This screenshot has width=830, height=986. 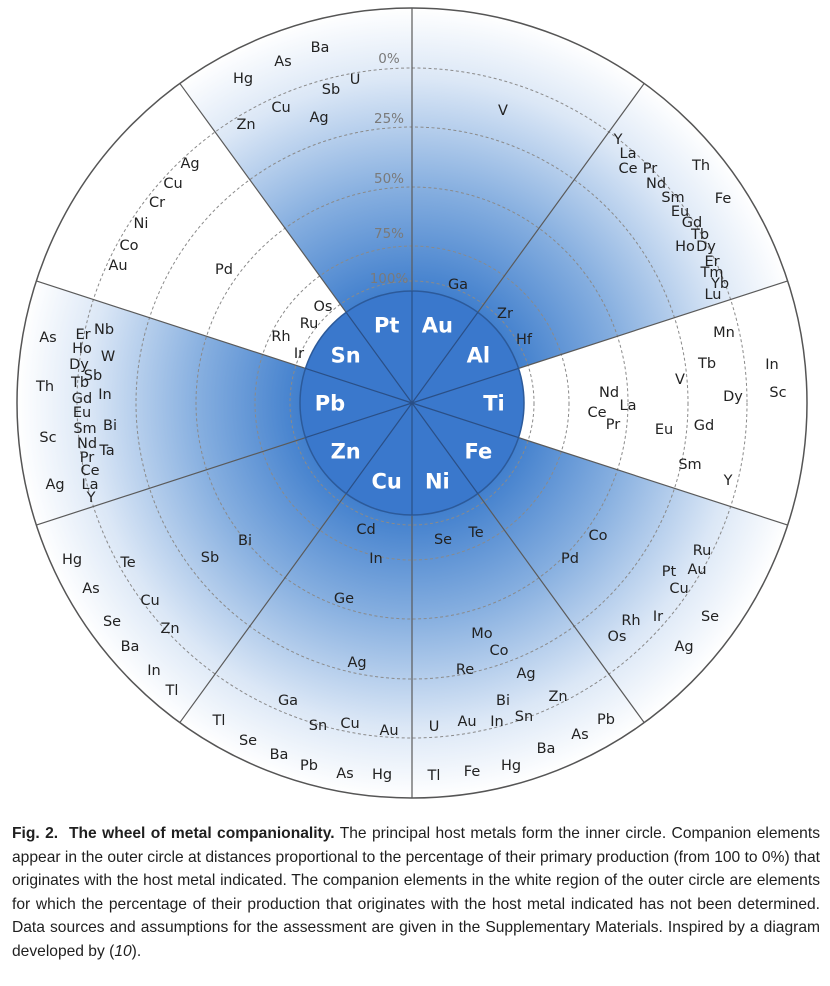 I want to click on sector-ti, so click(x=610, y=403).